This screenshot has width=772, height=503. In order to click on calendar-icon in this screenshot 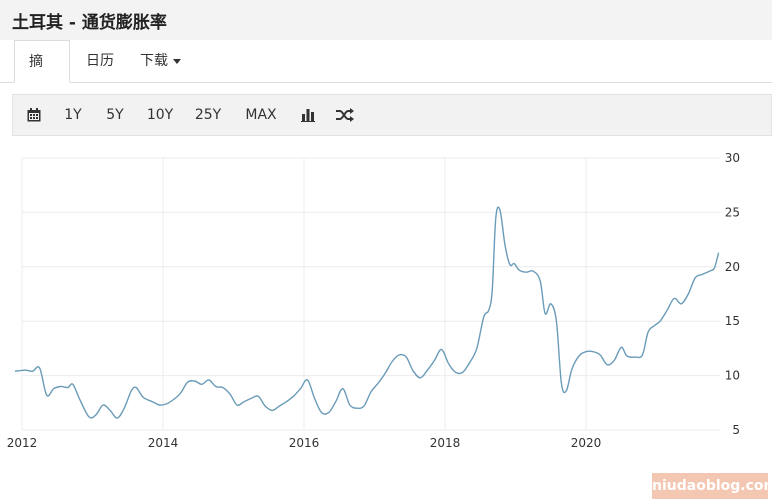, I will do `click(34, 115)`.